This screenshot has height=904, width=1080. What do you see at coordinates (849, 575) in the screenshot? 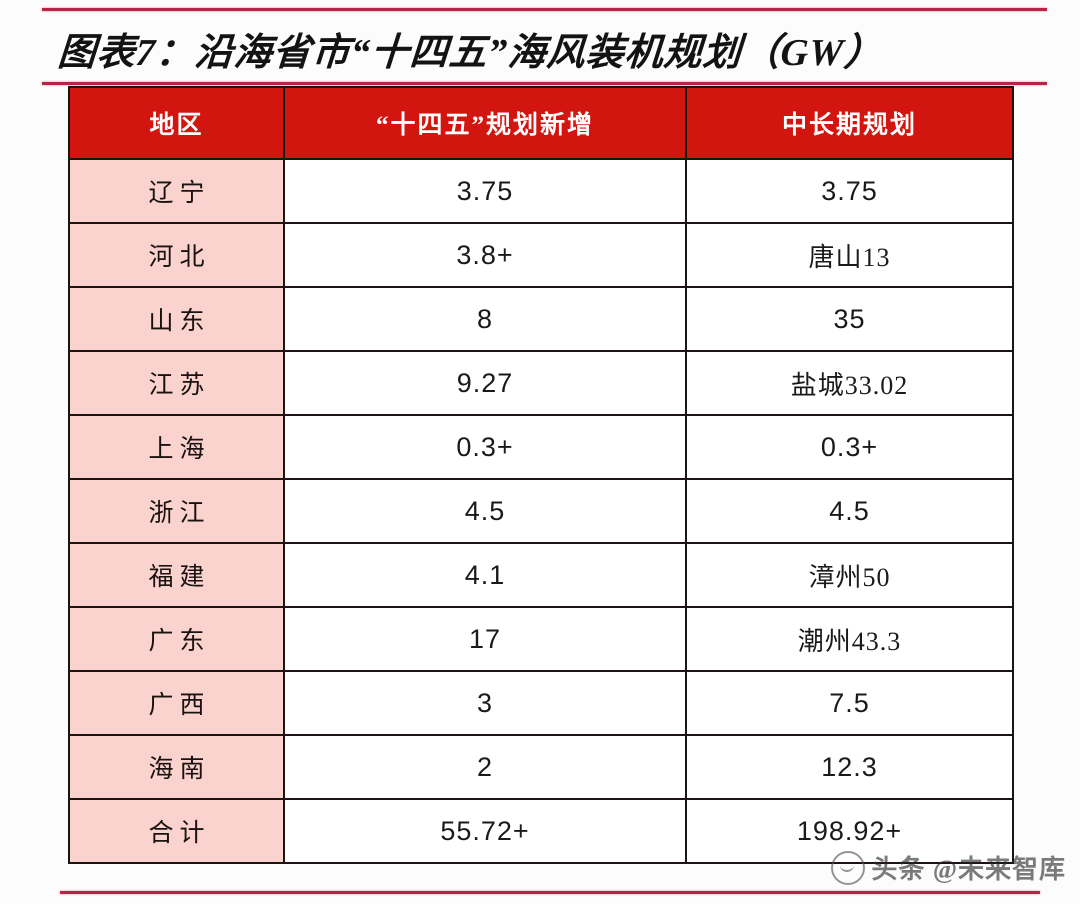
I see `cell-long-term: 漳州50` at bounding box center [849, 575].